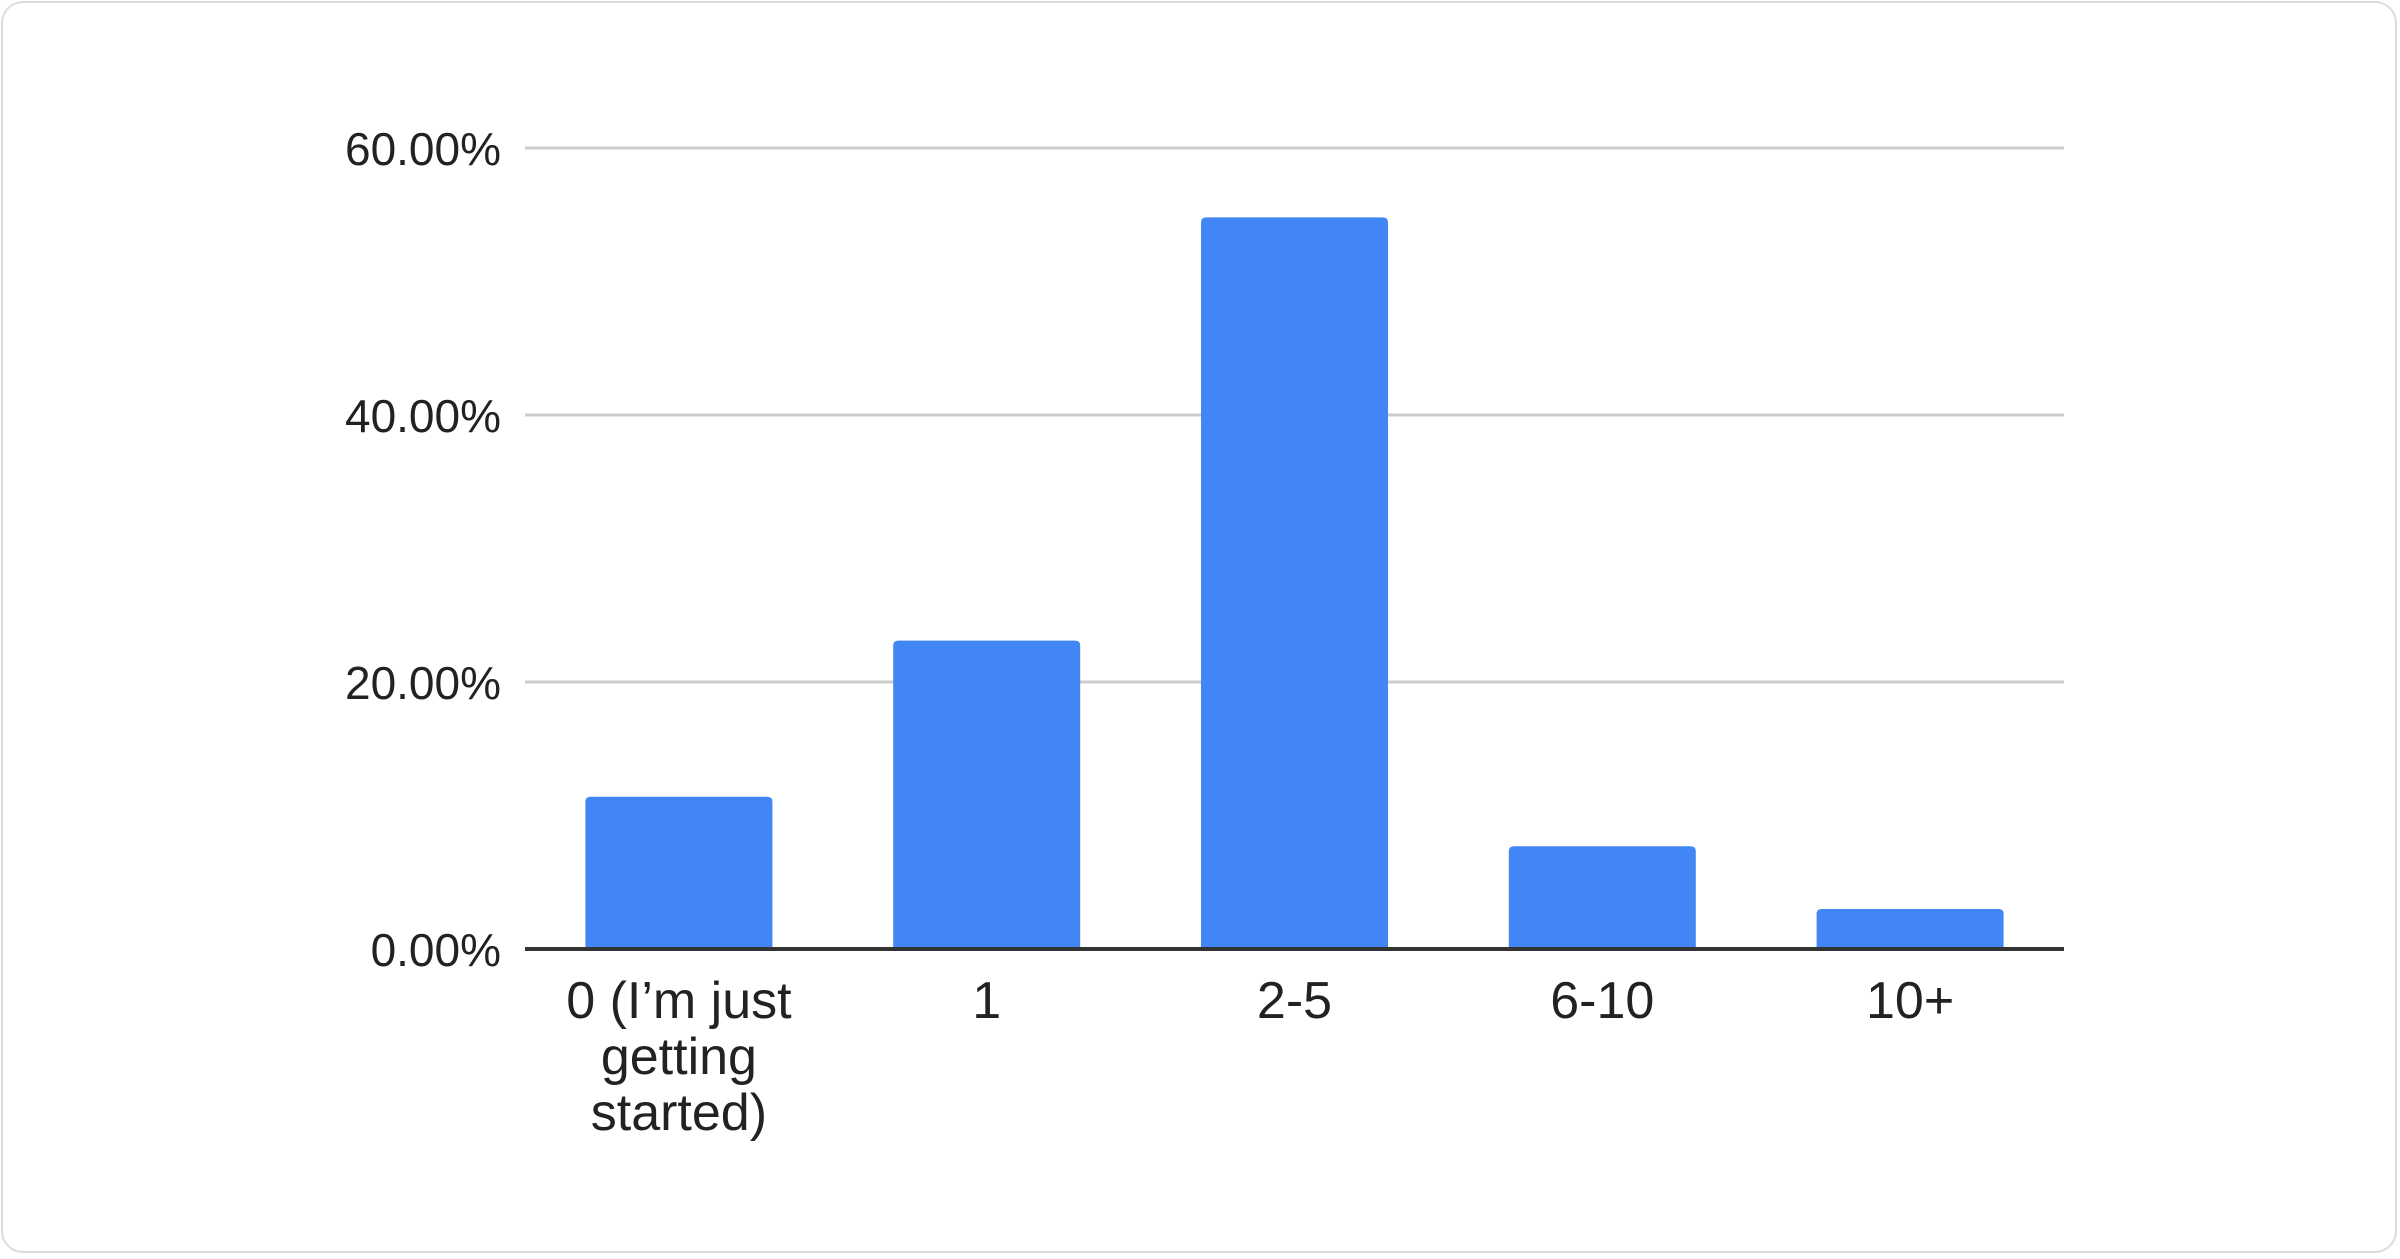 Image resolution: width=2400 pixels, height=1259 pixels. What do you see at coordinates (986, 1001) in the screenshot?
I see `x-tick-label: 1` at bounding box center [986, 1001].